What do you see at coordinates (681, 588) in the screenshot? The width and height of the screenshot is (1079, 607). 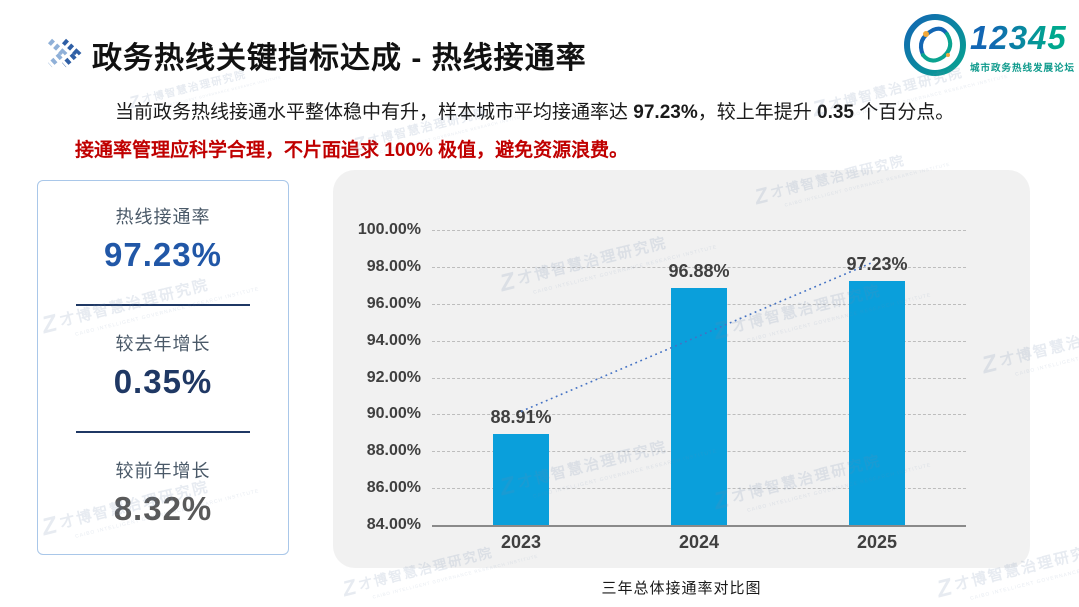 I see `chart-caption: 三年总体接通率对比图` at bounding box center [681, 588].